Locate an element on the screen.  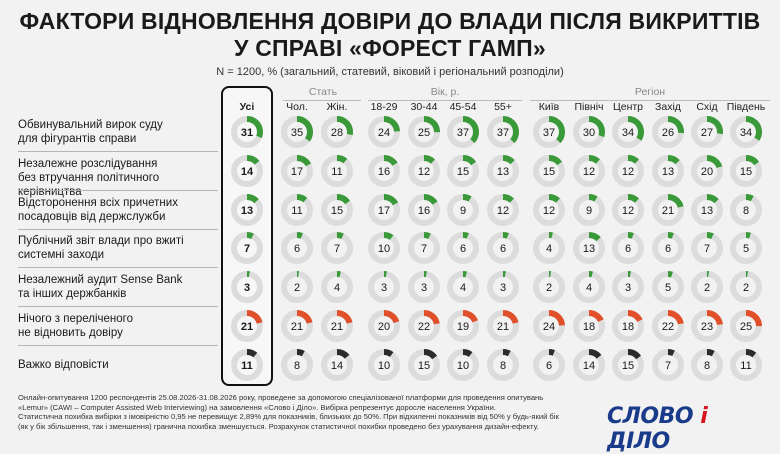
donut-value-label: 13 is located at coordinates (247, 211).